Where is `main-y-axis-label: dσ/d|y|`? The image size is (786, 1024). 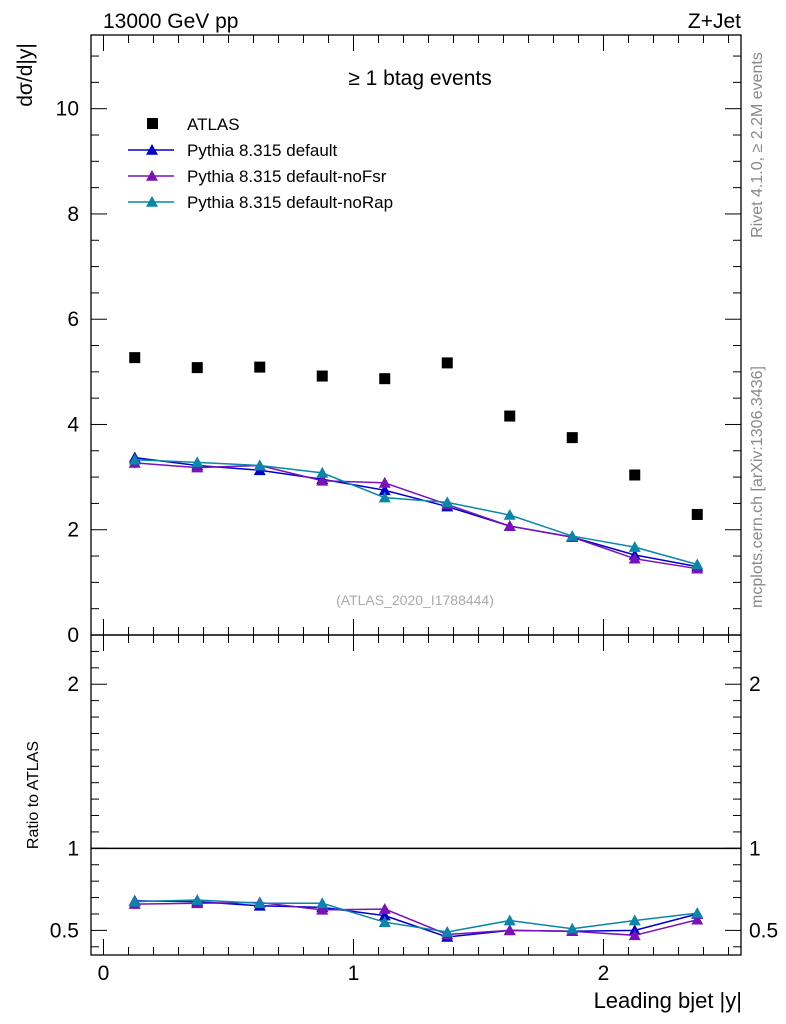
main-y-axis-label: dσ/d|y| is located at coordinates (25, 75).